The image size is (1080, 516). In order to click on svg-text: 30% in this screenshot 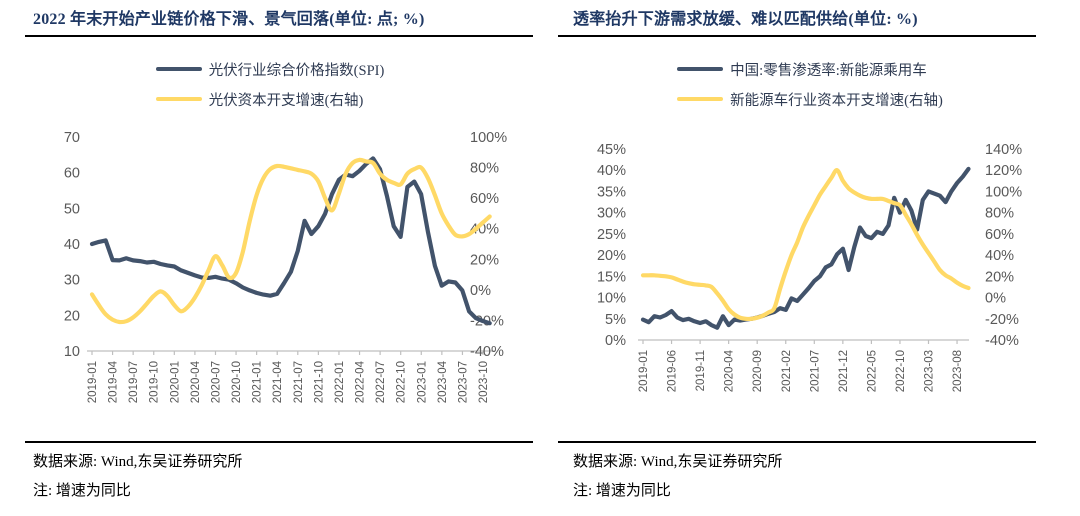, I will do `click(611, 214)`.